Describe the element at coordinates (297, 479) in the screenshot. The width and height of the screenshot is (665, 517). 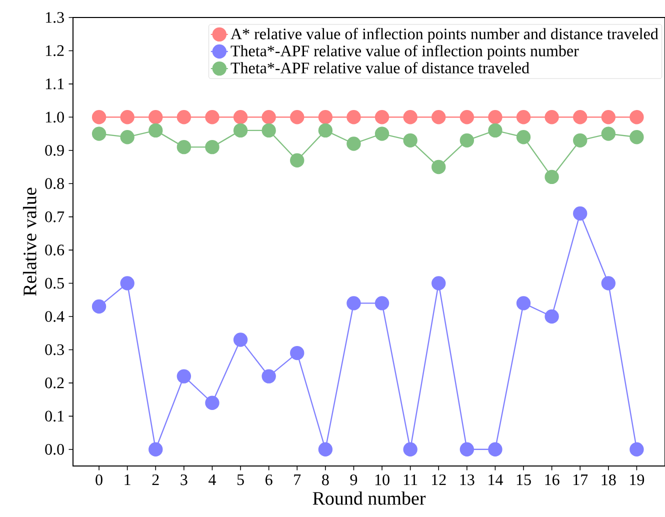
I see `x-tick-label: 7` at that location.